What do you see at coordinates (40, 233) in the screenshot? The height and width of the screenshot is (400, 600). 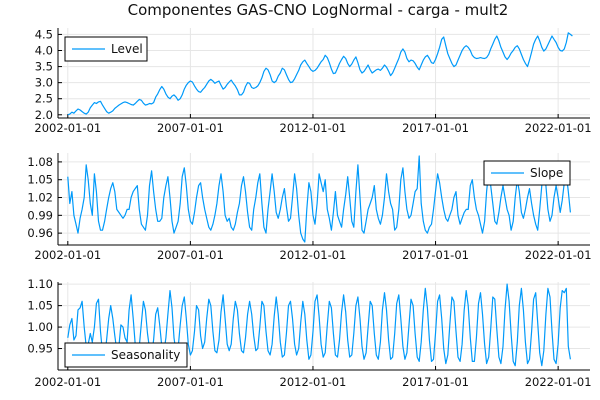 I see `y-tick-label: 0.96` at bounding box center [40, 233].